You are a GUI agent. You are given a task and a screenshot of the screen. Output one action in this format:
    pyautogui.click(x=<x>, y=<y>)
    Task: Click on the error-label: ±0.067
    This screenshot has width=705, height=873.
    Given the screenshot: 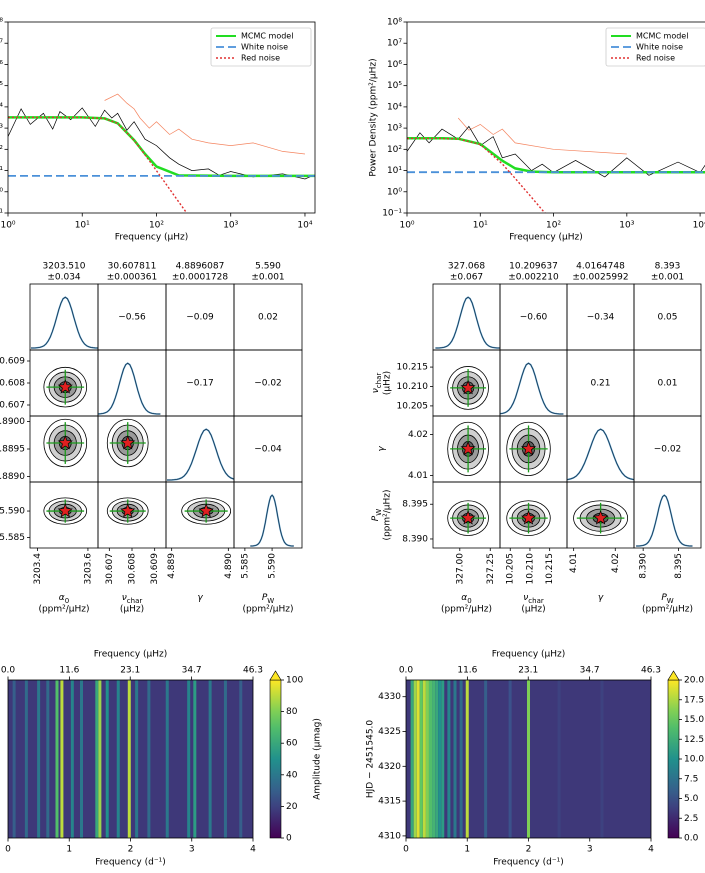 What is the action you would take?
    pyautogui.click(x=466, y=278)
    